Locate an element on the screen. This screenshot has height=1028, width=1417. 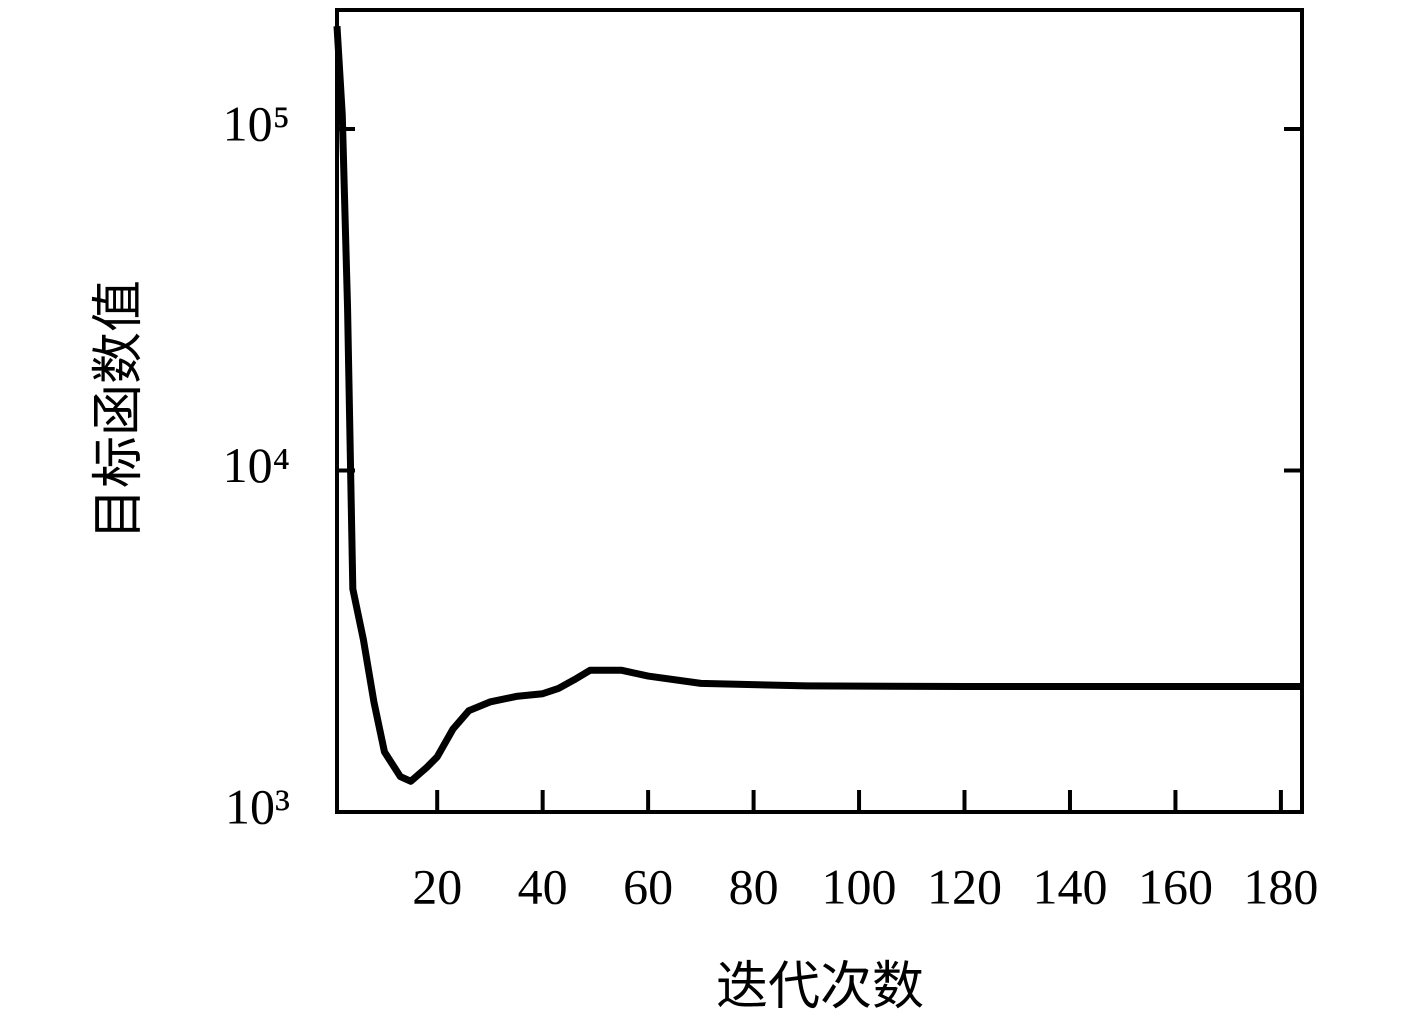
y-tick-label: 10⁴ is located at coordinates (256, 465).